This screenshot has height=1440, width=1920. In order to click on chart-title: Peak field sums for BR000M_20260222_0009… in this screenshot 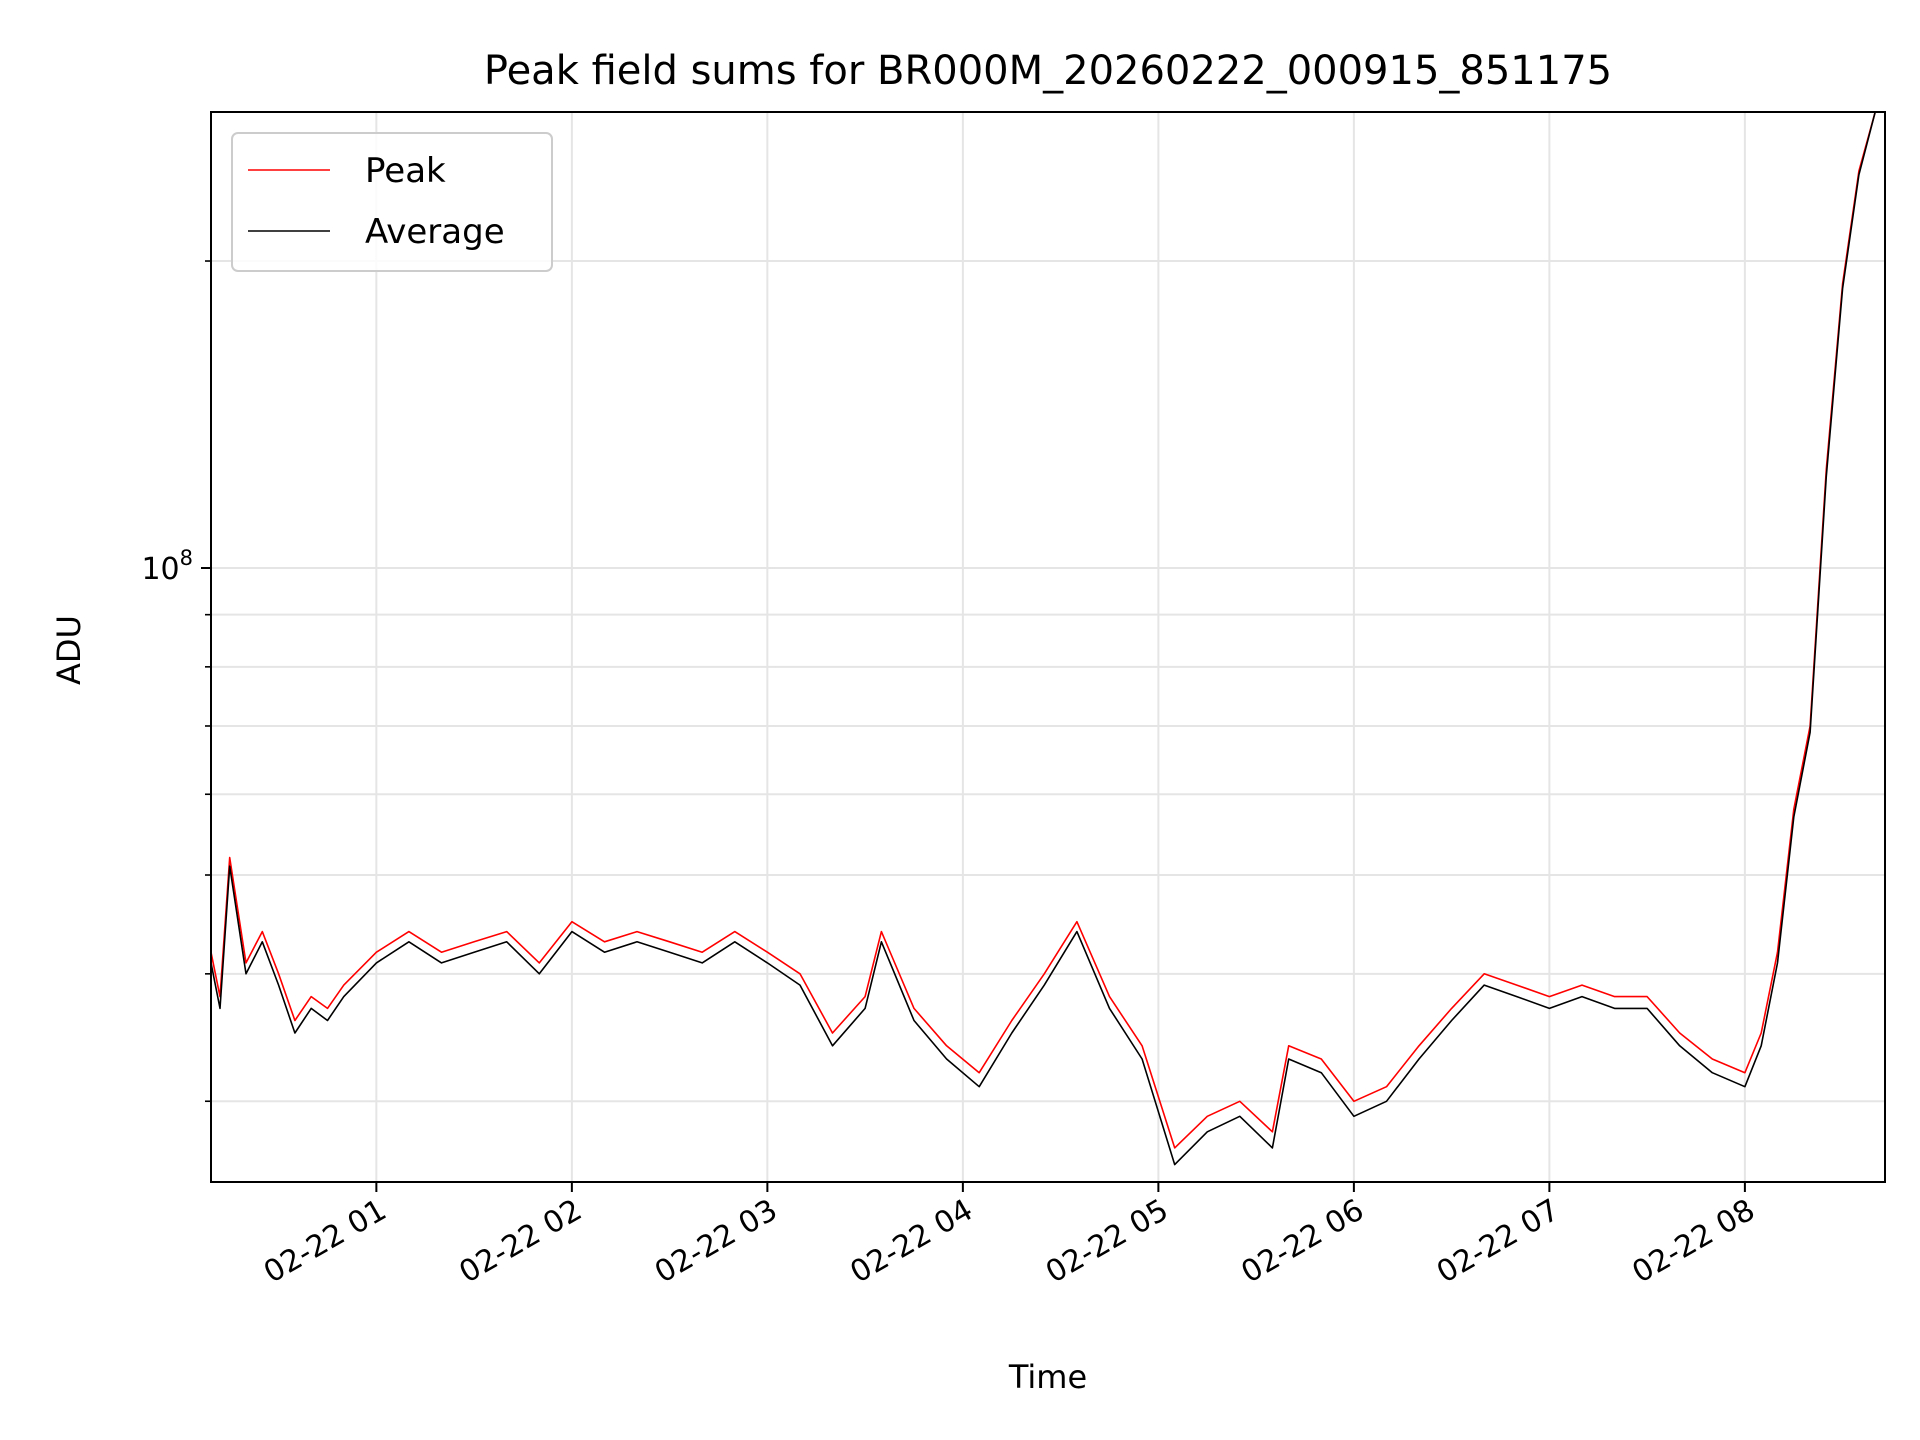, I will do `click(1048, 71)`.